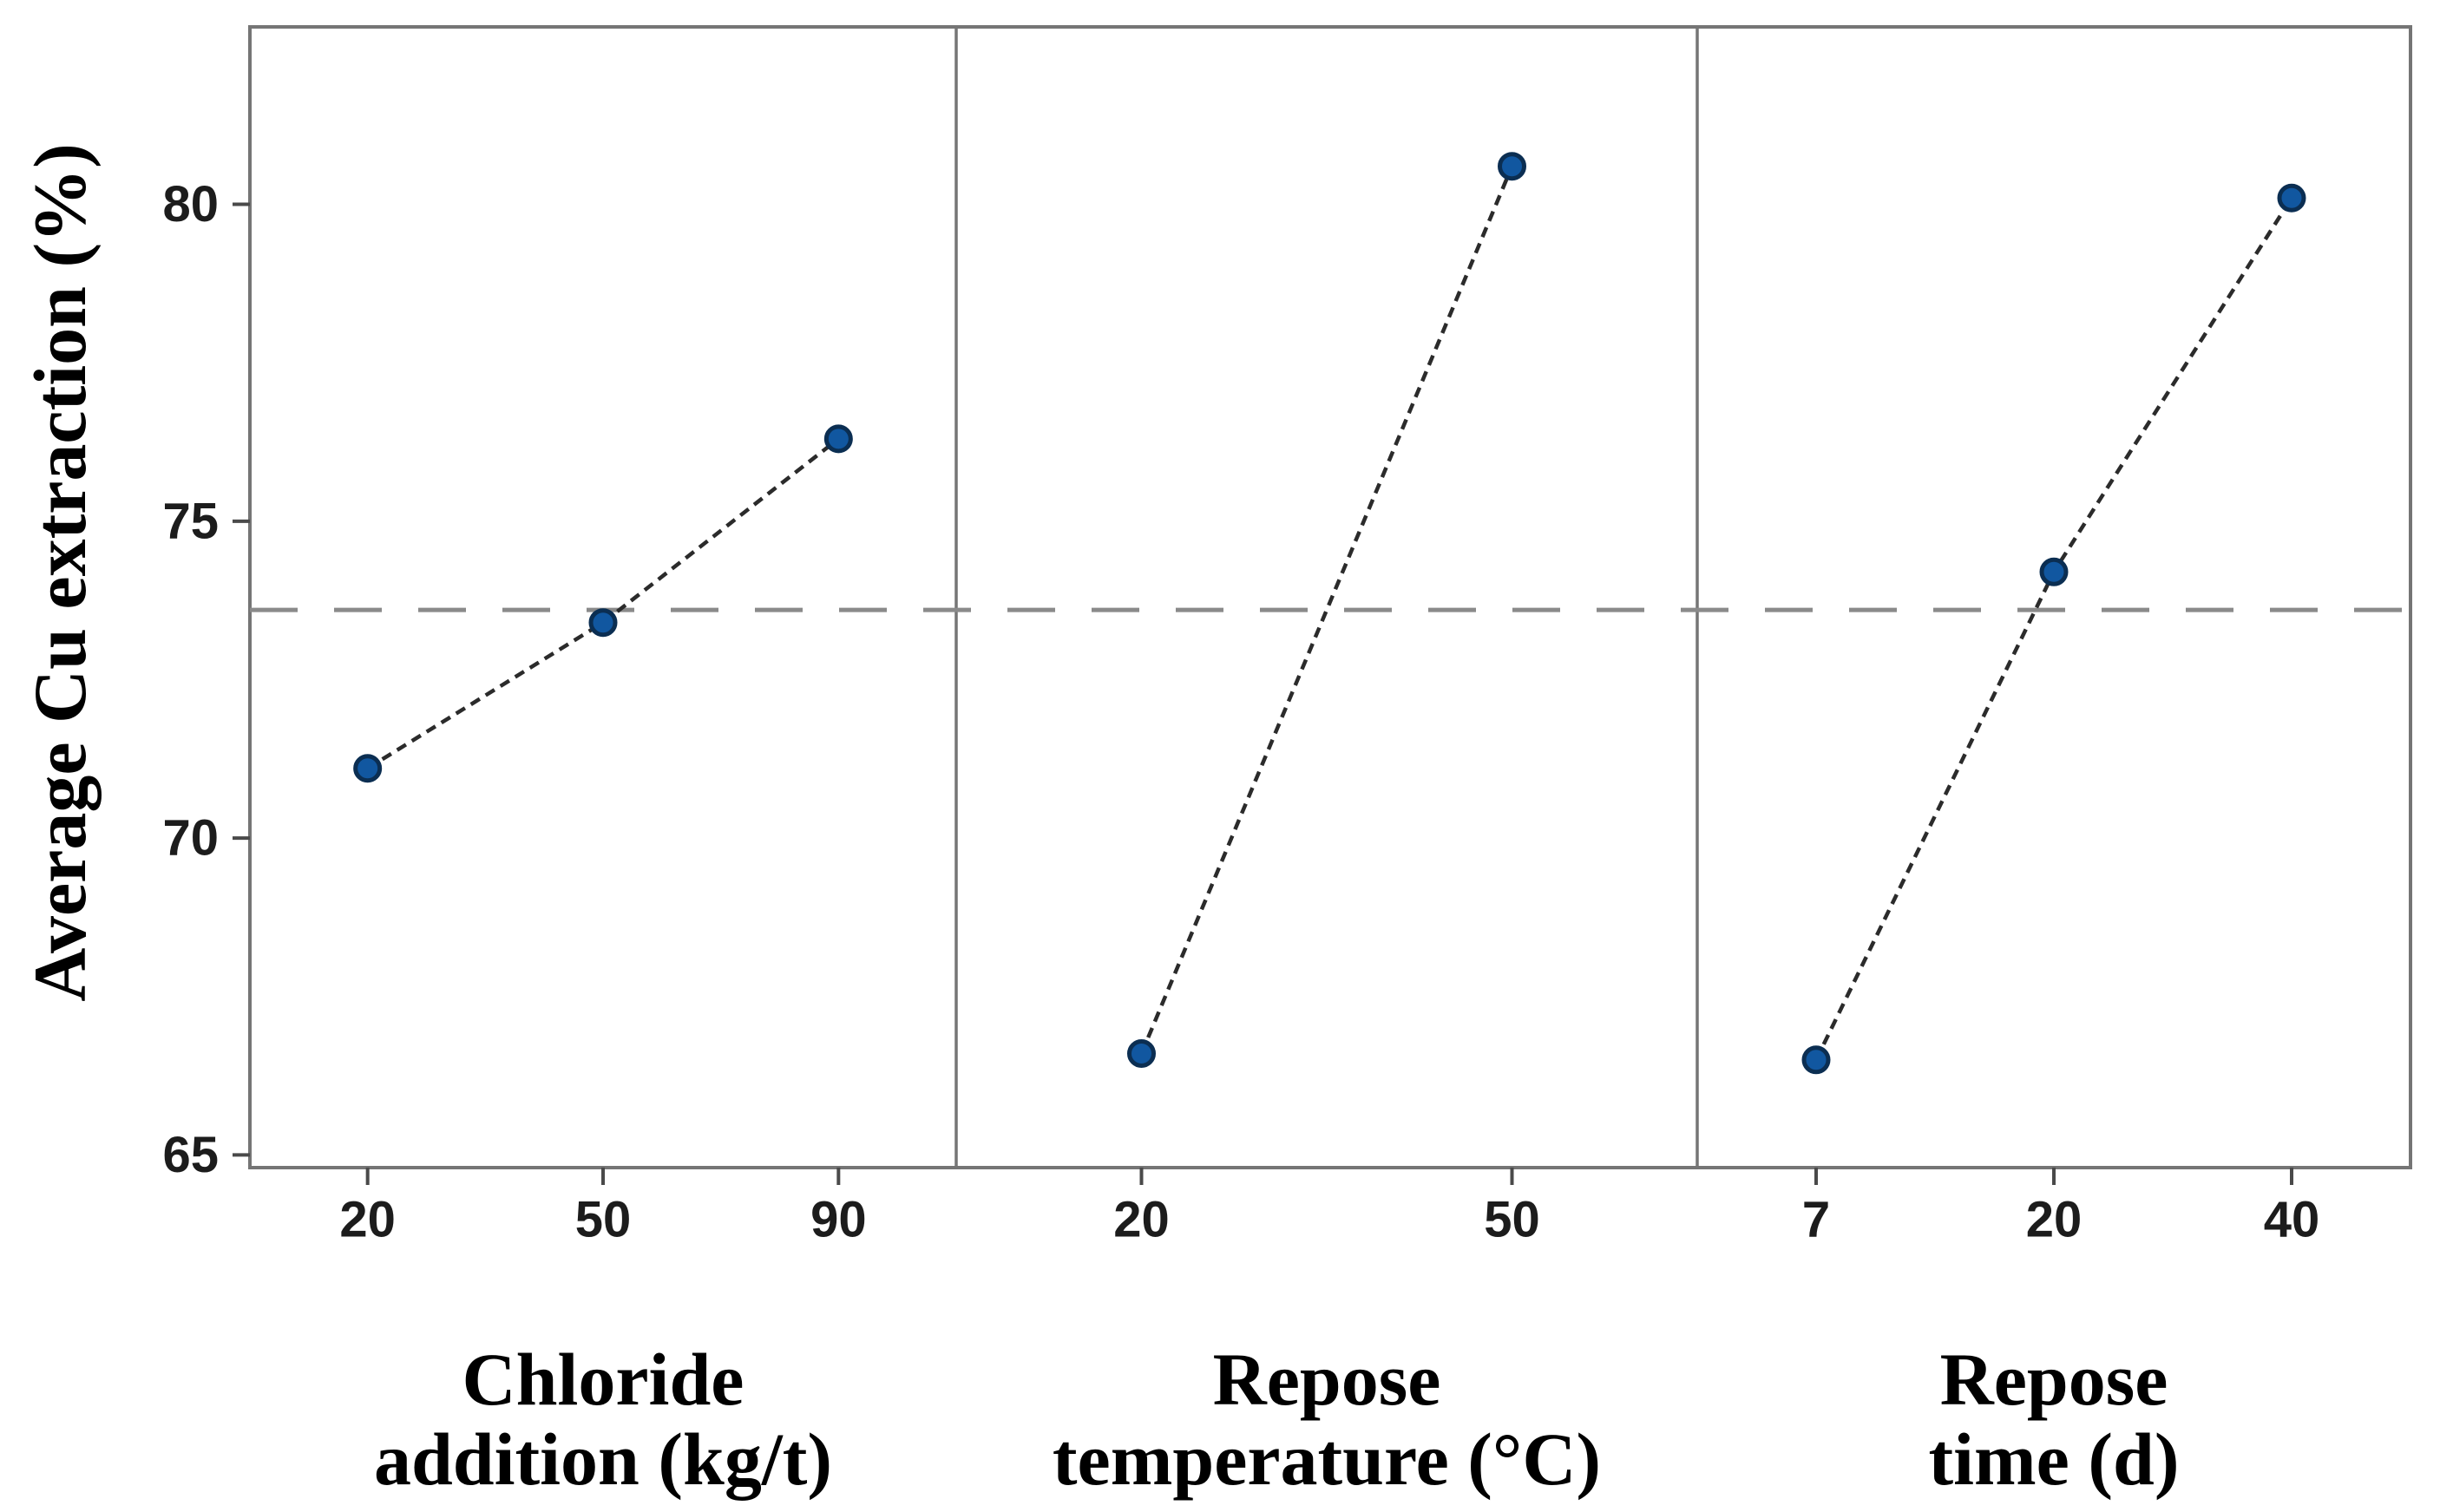 This screenshot has width=2440, height=1512. Describe the element at coordinates (206, 679) in the screenshot. I see `y-axis-layer: 80 75 70 65` at that location.